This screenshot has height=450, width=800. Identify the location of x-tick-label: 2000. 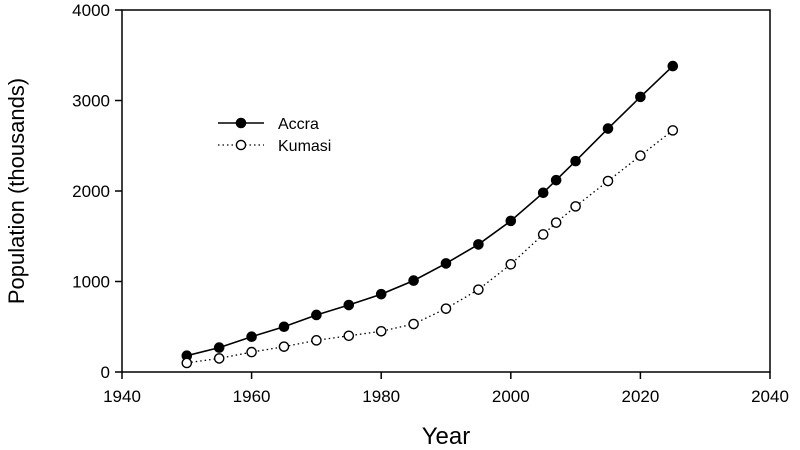
(511, 396).